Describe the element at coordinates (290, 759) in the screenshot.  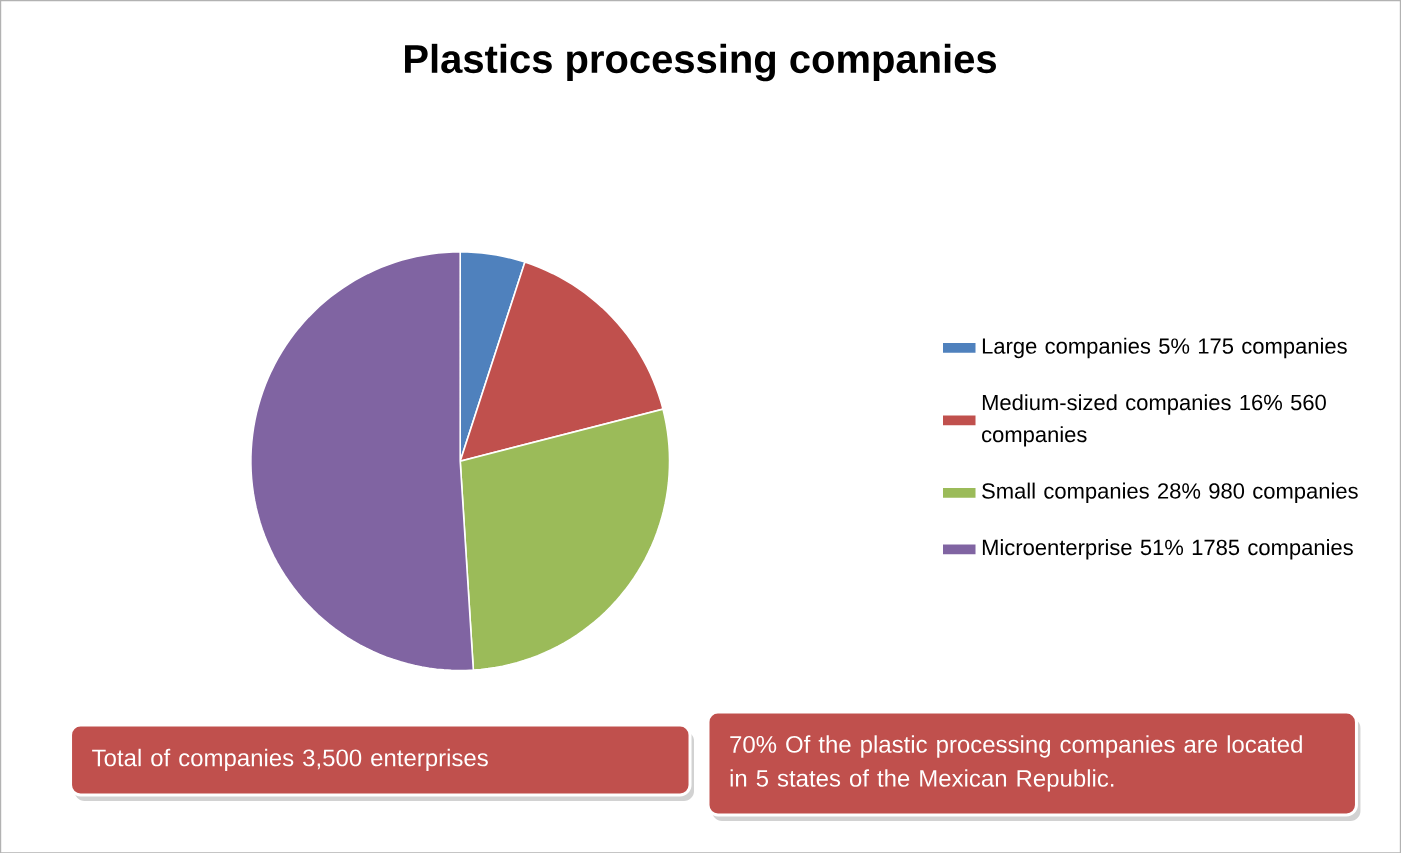
I see `text: Total of companies 3,500 enterprises` at that location.